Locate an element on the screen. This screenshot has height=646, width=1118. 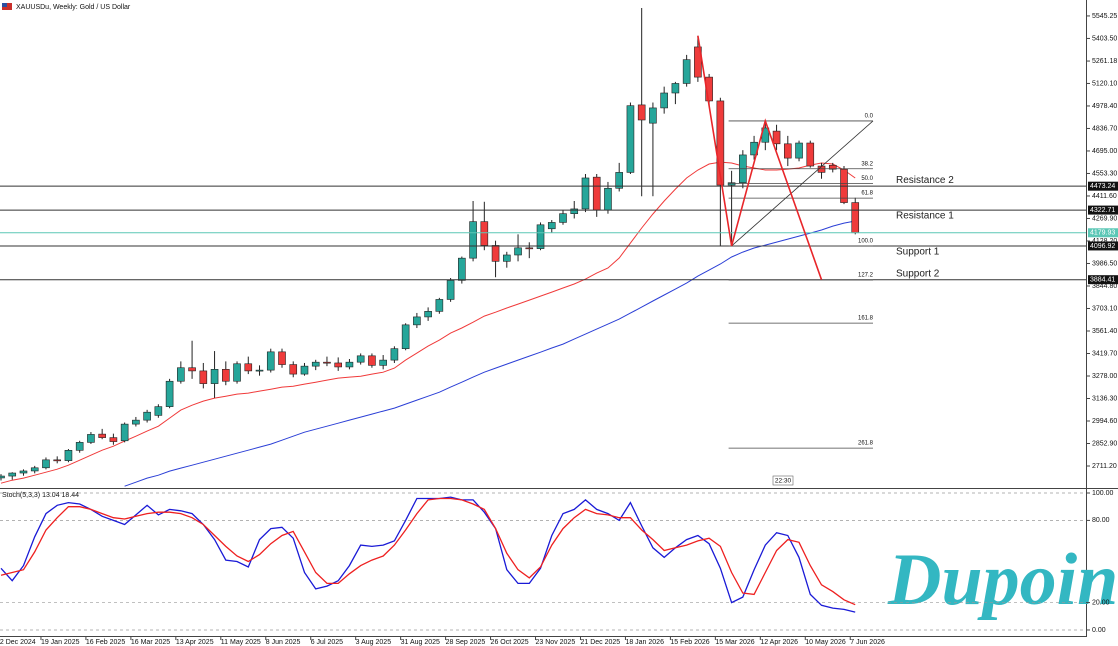
level-label: Resistance 2 is located at coordinates (925, 180).